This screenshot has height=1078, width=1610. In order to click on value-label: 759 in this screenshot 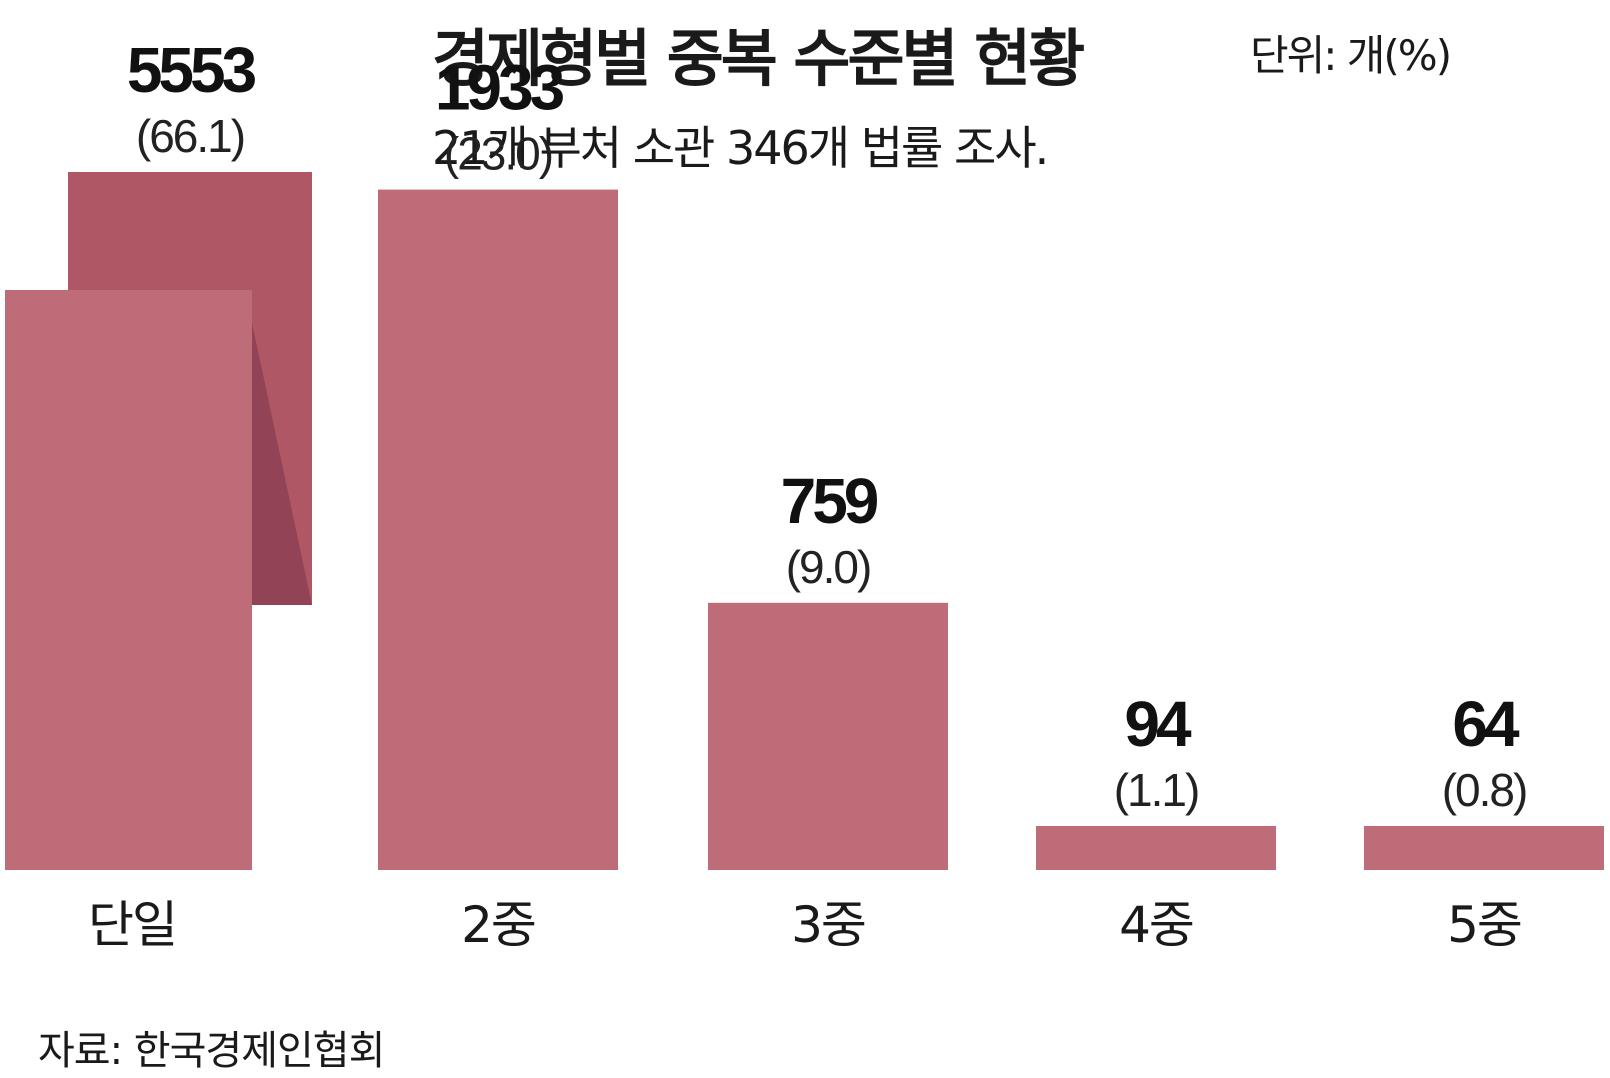, I will do `click(829, 501)`.